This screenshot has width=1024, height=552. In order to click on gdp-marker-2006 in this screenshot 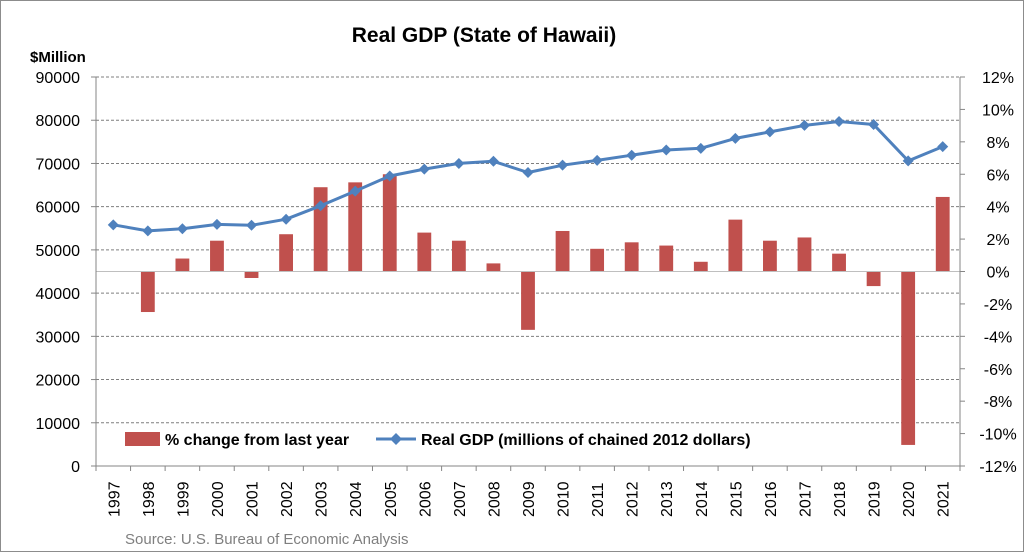, I will do `click(424, 169)`.